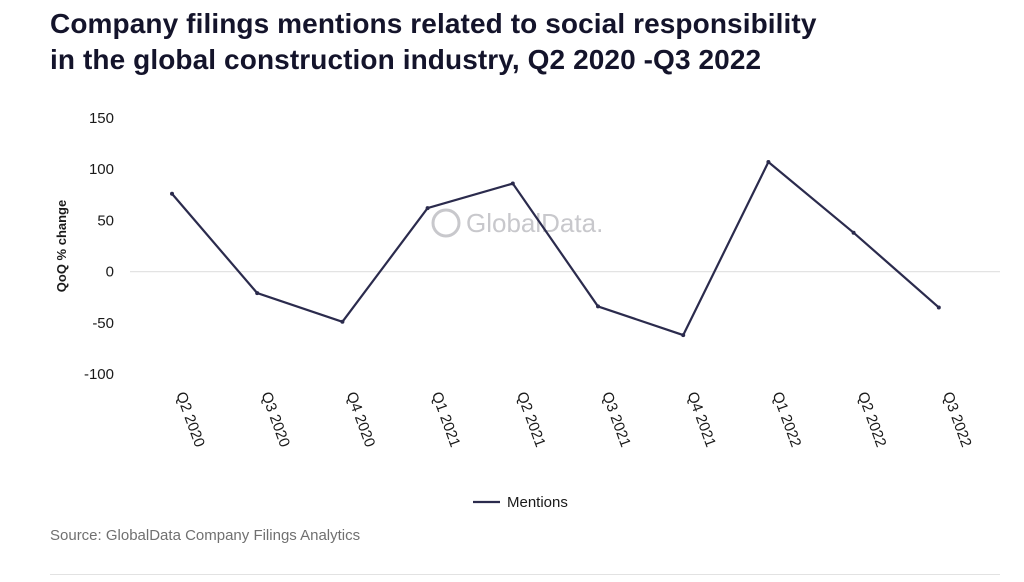  What do you see at coordinates (103, 323) in the screenshot?
I see `y-tick-label: -50` at bounding box center [103, 323].